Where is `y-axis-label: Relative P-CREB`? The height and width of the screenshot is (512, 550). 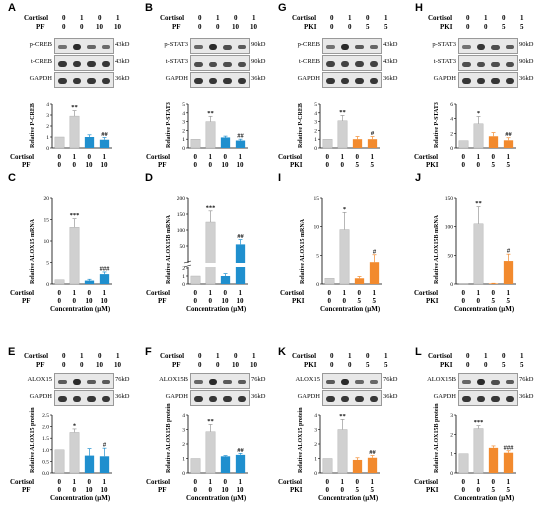
y-axis-label: Relative P-CREB is located at coordinates (33, 125).